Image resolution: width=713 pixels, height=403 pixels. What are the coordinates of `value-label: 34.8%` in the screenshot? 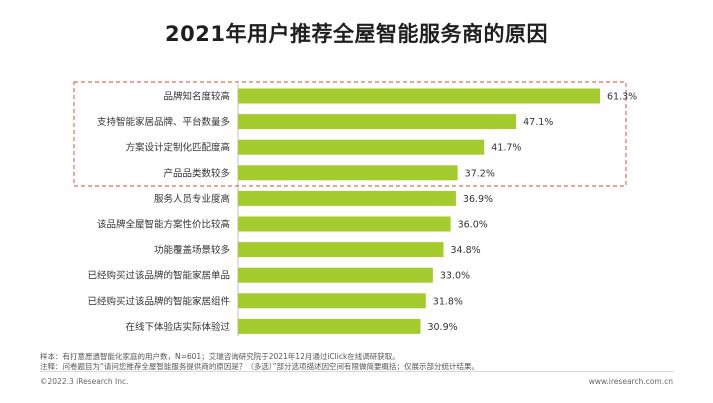 It's located at (466, 250).